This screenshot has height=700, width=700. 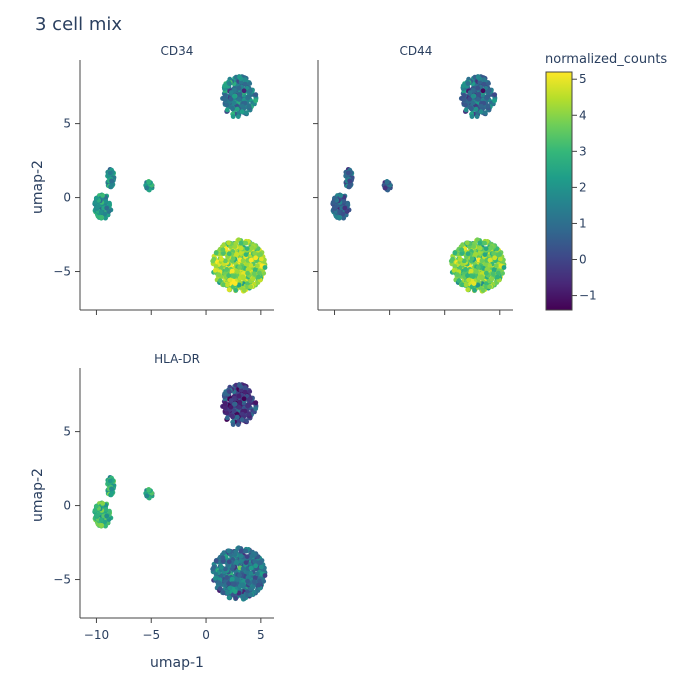 I want to click on points-hla-dr, so click(x=180, y=492).